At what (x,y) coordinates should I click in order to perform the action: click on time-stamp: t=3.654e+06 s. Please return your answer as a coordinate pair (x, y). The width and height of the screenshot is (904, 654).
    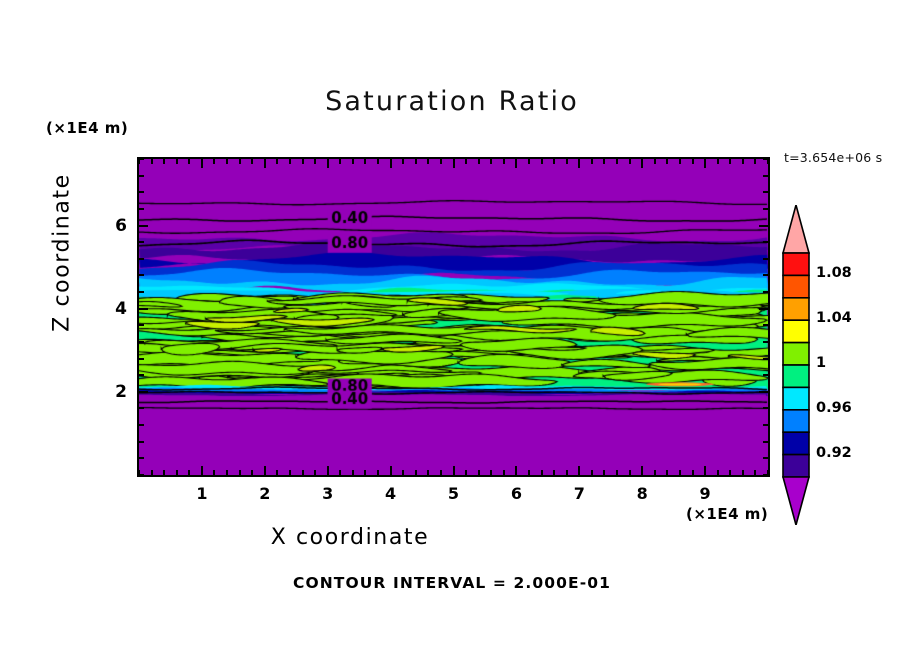
    Looking at the image, I should click on (833, 157).